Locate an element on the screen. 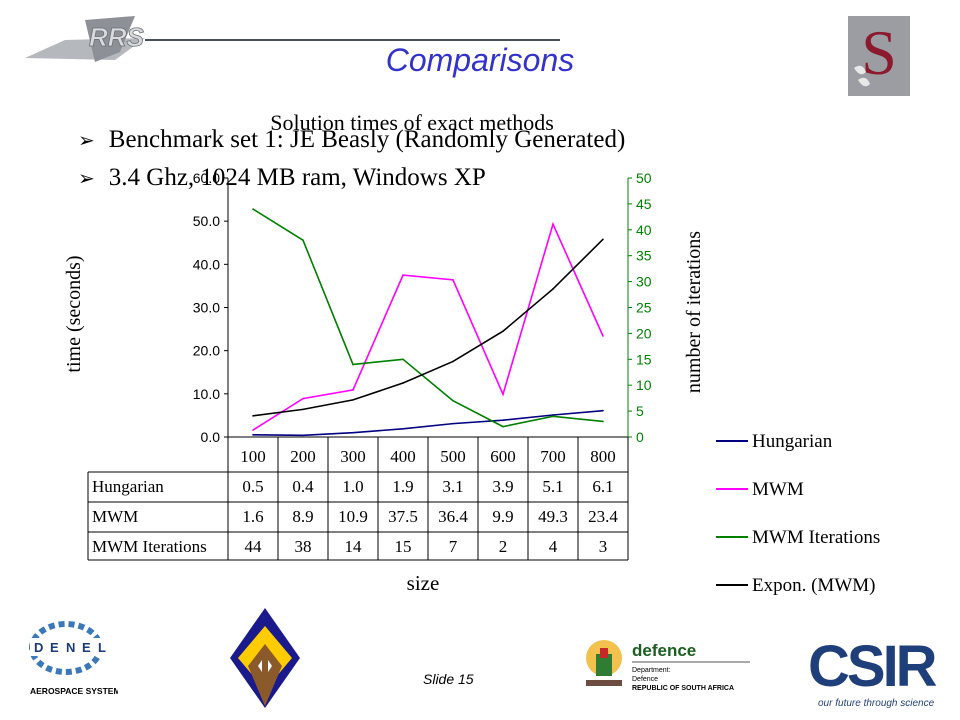  table-cell: 8.9 is located at coordinates (302, 516).